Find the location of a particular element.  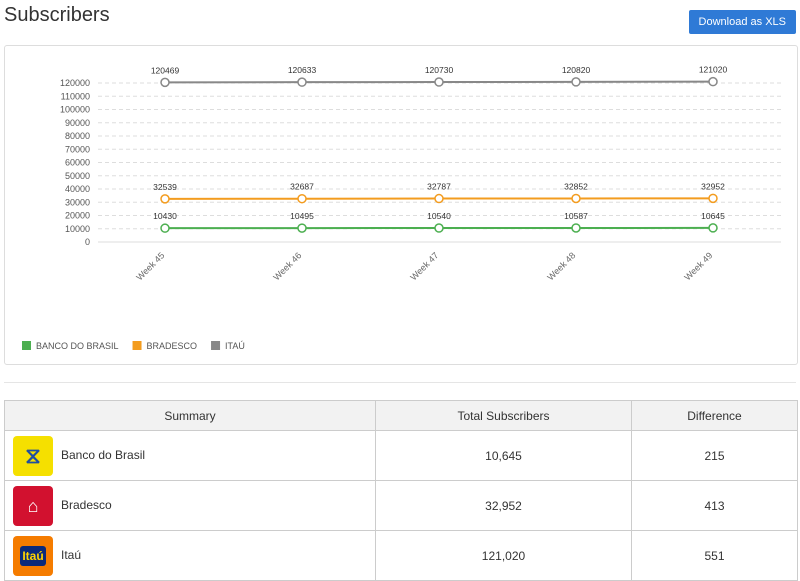

y-tick-label: 80000 is located at coordinates (77, 136).